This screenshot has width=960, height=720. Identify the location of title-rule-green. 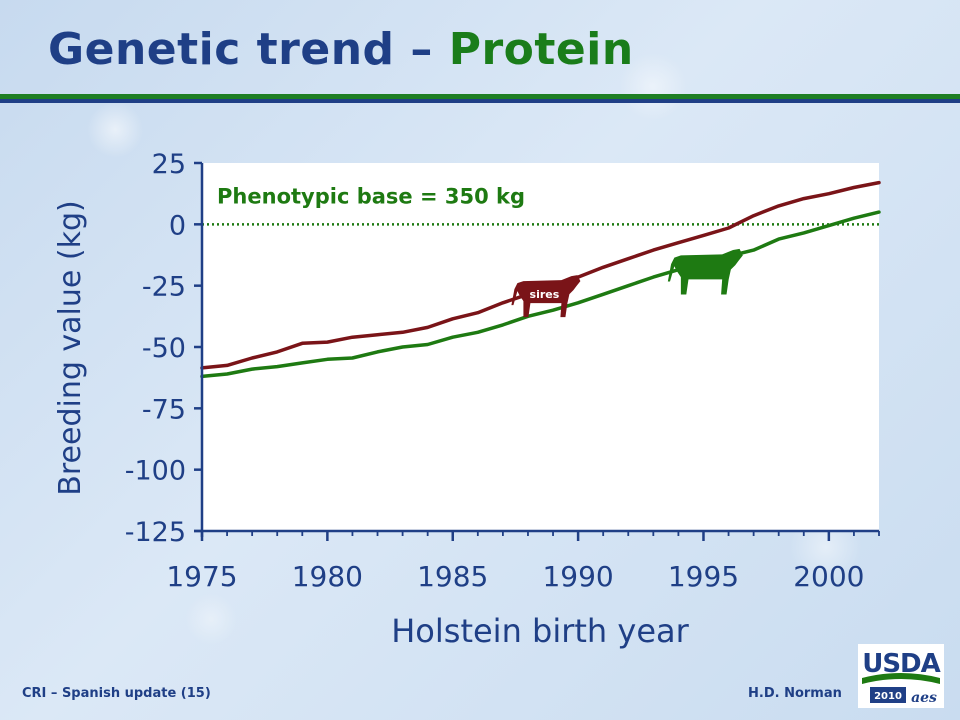
(480, 96).